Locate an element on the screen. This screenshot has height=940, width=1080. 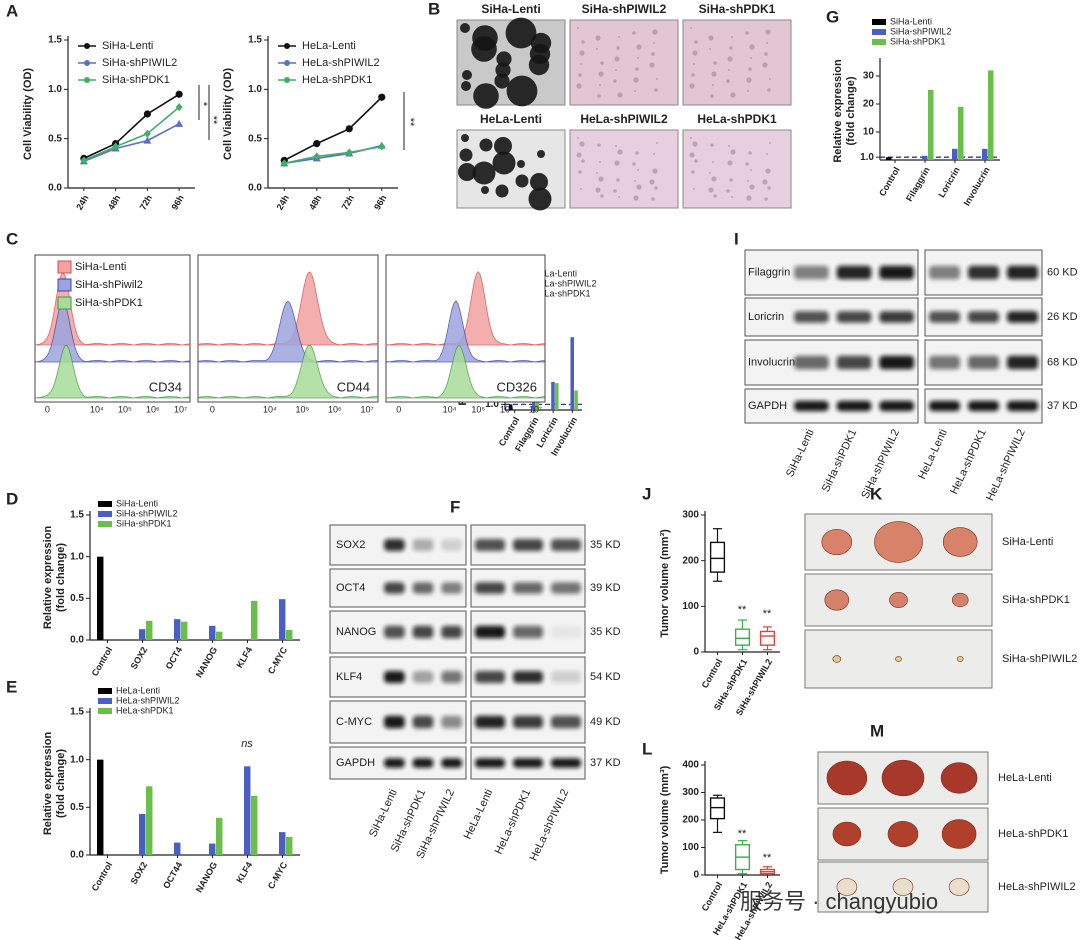
marker-label: CD44 is located at coordinates (353, 386).